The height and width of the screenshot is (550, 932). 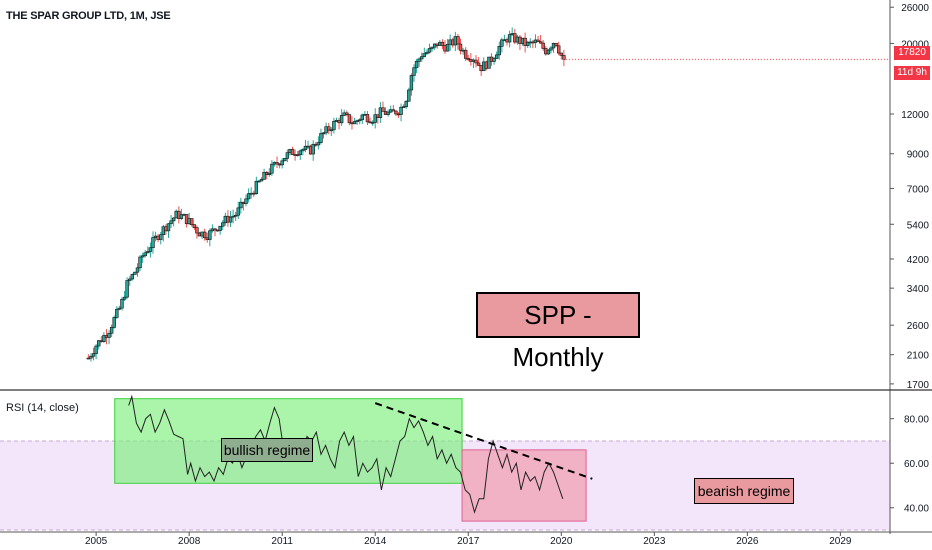 I want to click on time-tick-label: 2014, so click(x=375, y=541).